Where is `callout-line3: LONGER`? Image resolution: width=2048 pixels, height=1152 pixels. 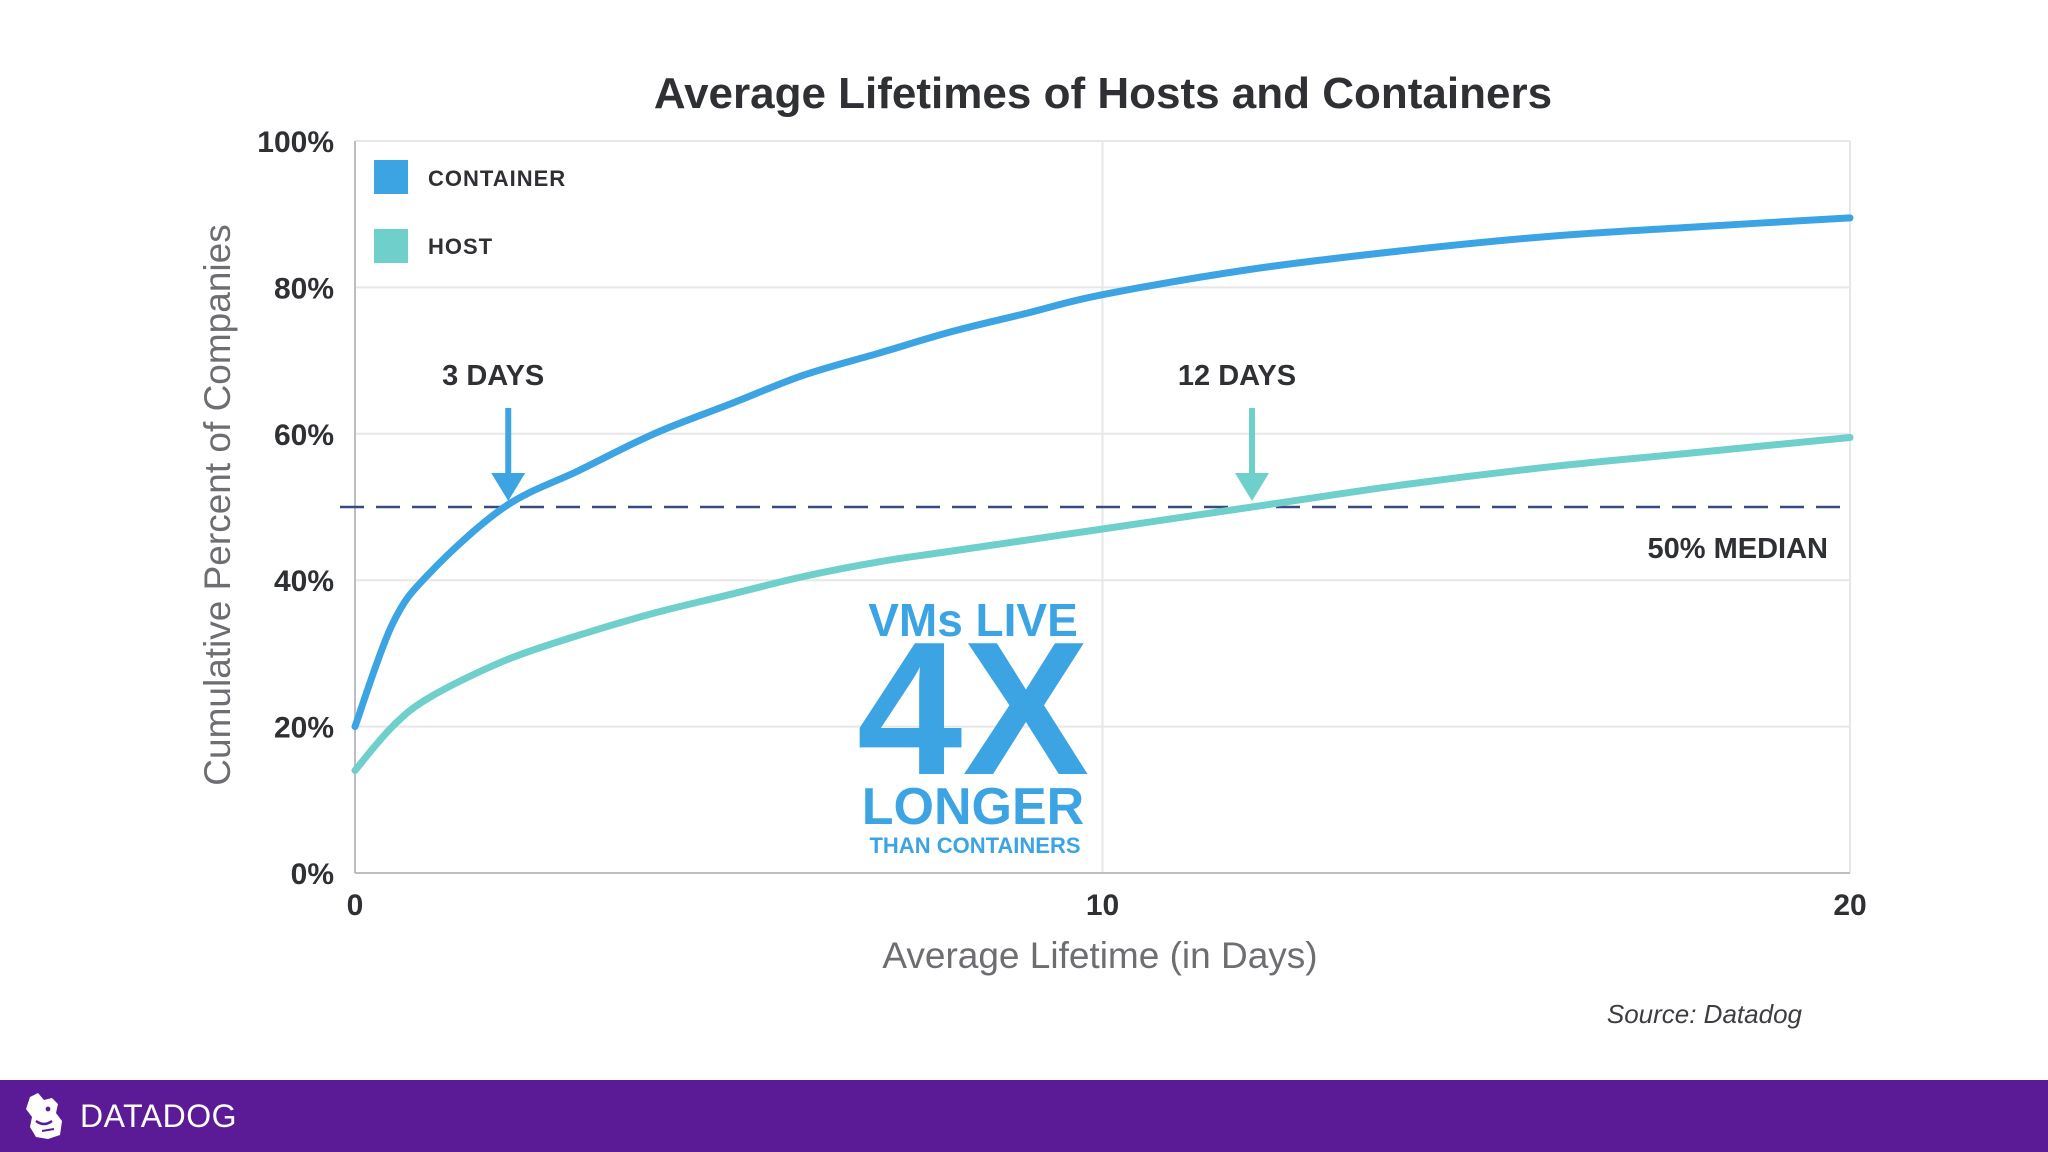
callout-line3: LONGER is located at coordinates (973, 807).